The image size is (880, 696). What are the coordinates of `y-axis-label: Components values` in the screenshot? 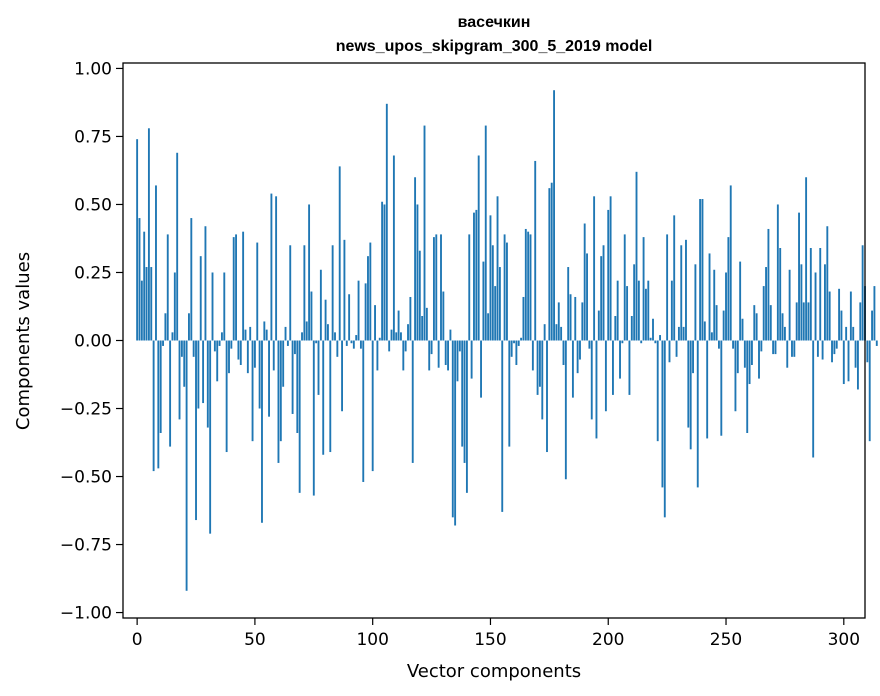 It's located at (23, 341).